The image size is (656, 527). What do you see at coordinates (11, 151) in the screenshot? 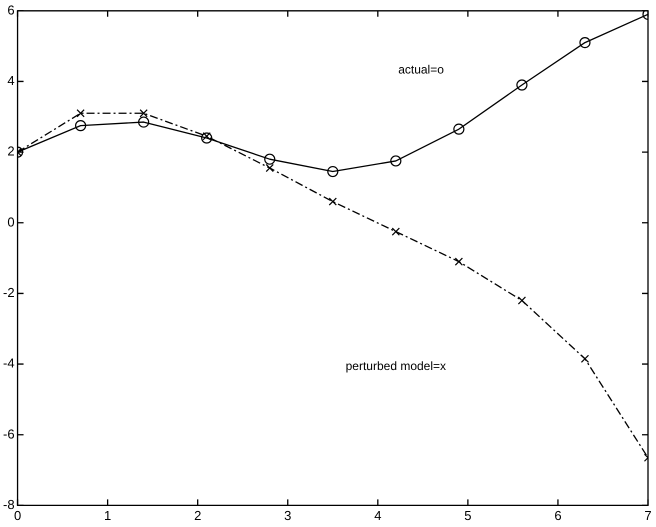
I see `y-tick-label: 2` at bounding box center [11, 151].